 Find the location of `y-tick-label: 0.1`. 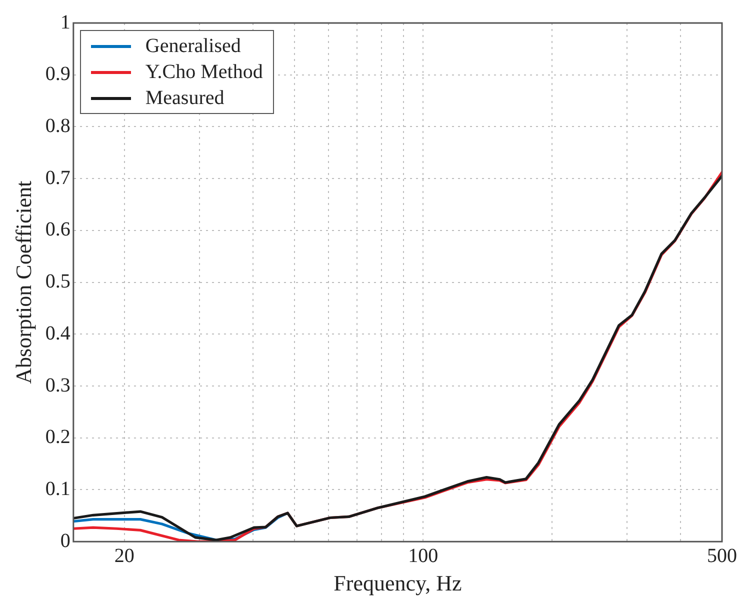

y-tick-label: 0.1 is located at coordinates (57, 489).